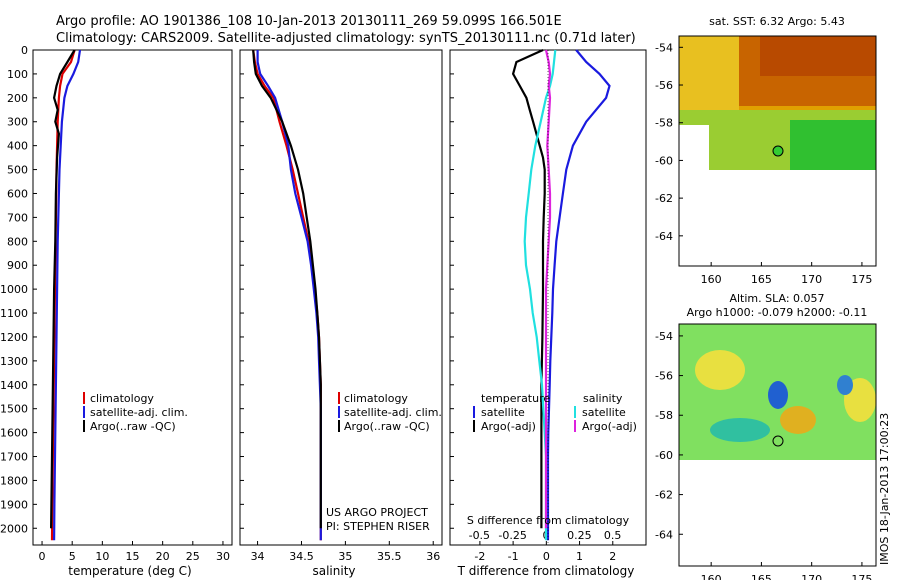 The height and width of the screenshot is (580, 900). What do you see at coordinates (14, 480) in the screenshot?
I see `depth-tick-label: 1800` at bounding box center [14, 480].